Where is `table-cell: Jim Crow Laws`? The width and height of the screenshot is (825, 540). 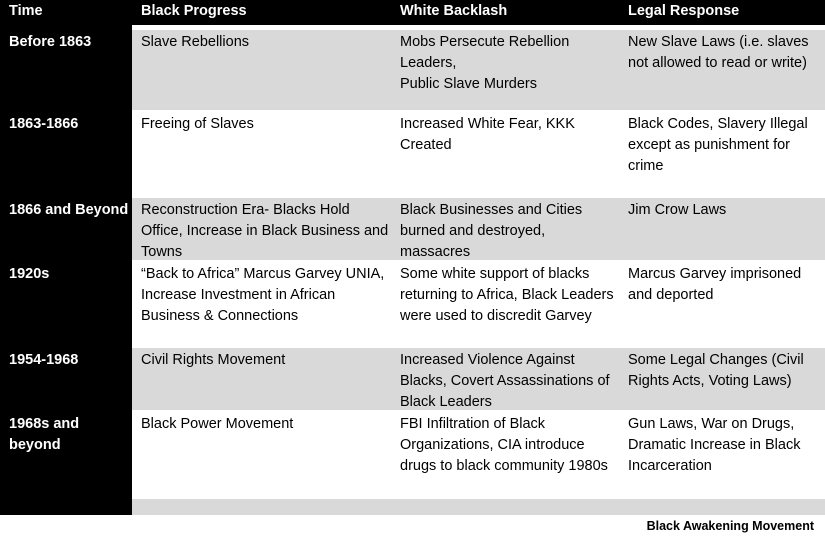
table-cell: Jim Crow Laws is located at coordinates (677, 210).